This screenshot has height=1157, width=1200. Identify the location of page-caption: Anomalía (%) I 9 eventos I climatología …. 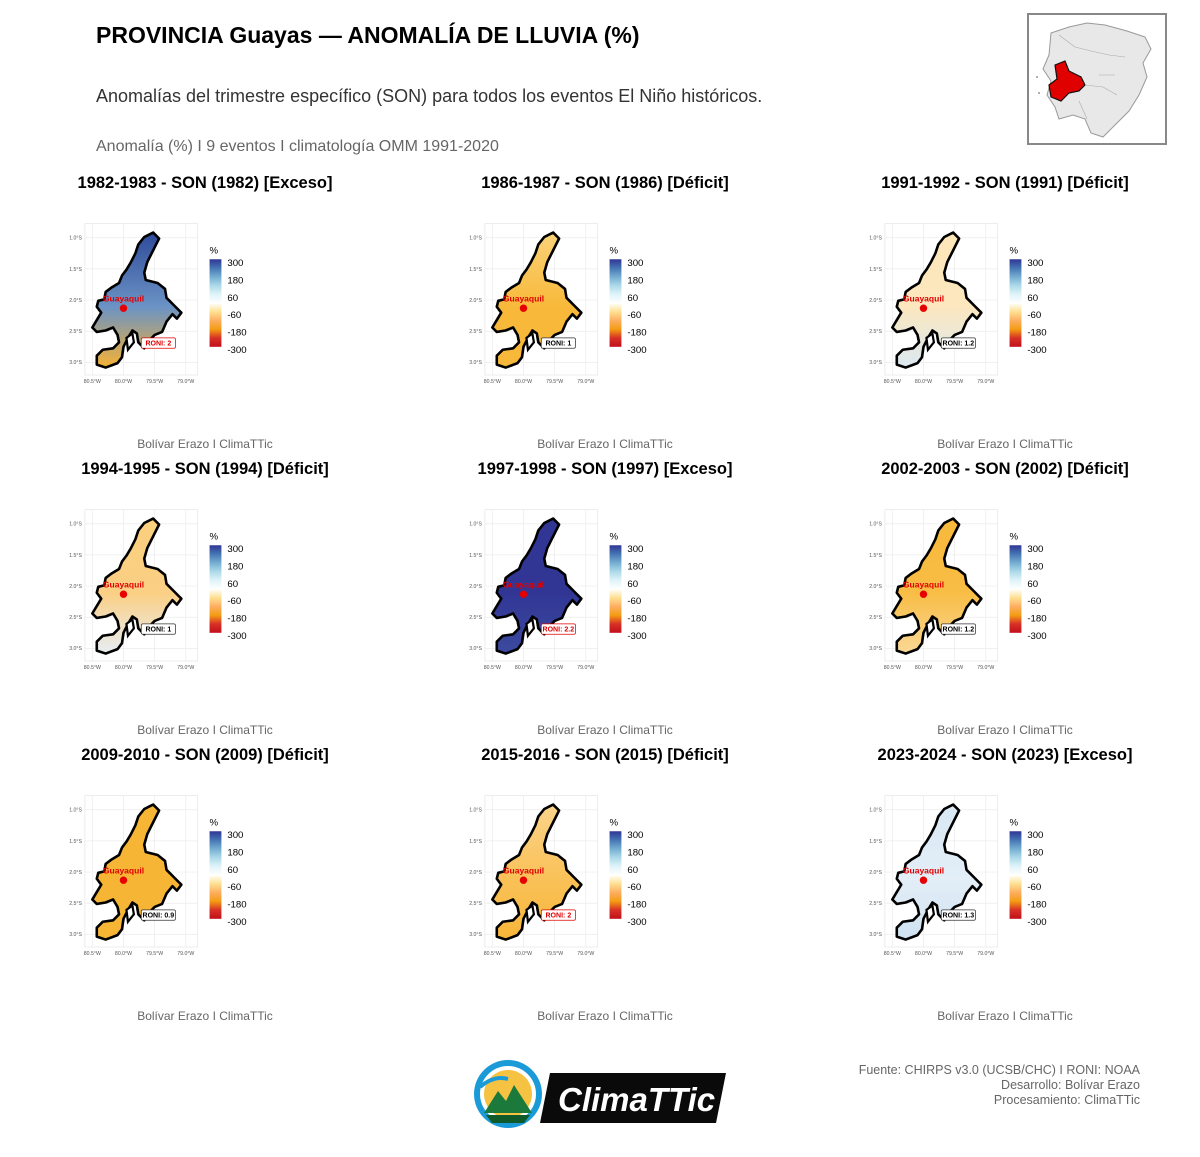
(297, 146).